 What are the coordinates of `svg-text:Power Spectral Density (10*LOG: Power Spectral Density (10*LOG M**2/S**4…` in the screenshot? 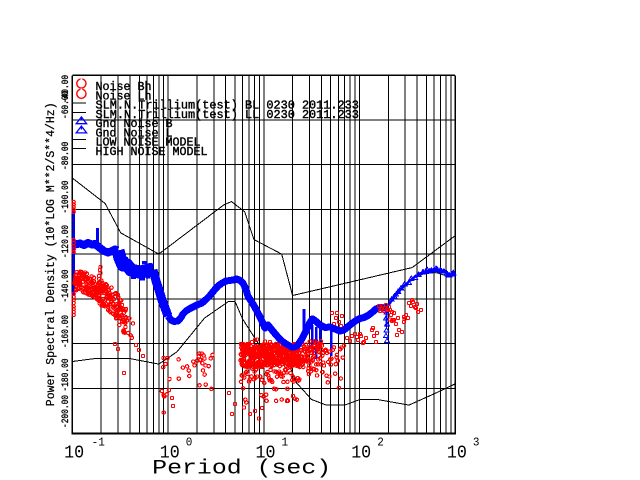 It's located at (51, 254).